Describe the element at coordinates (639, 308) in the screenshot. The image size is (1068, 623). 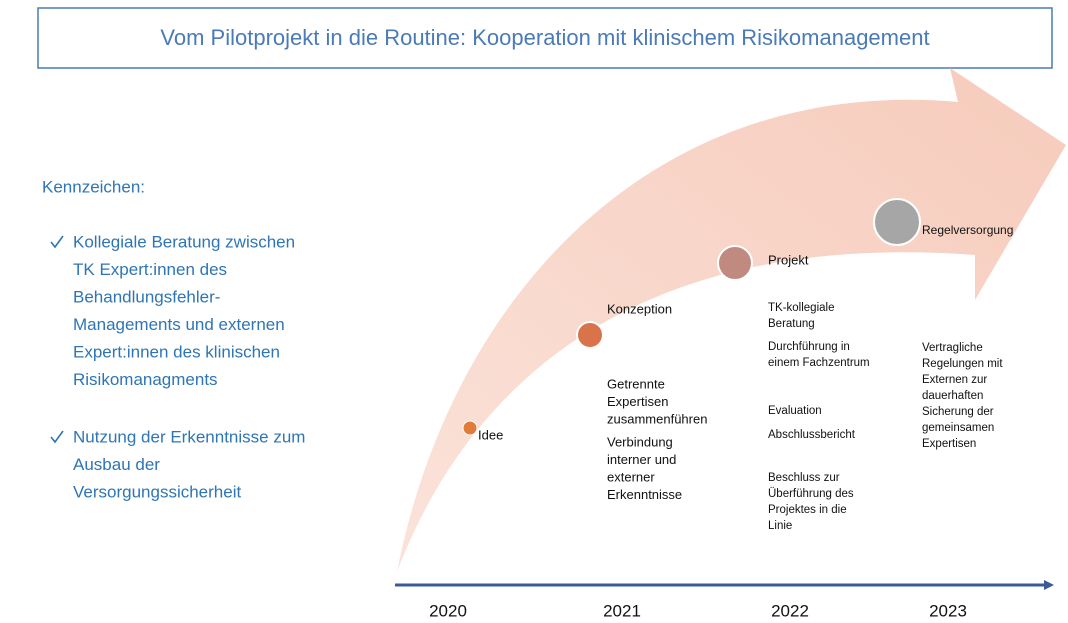
I see `stage-label: Konzeption` at that location.